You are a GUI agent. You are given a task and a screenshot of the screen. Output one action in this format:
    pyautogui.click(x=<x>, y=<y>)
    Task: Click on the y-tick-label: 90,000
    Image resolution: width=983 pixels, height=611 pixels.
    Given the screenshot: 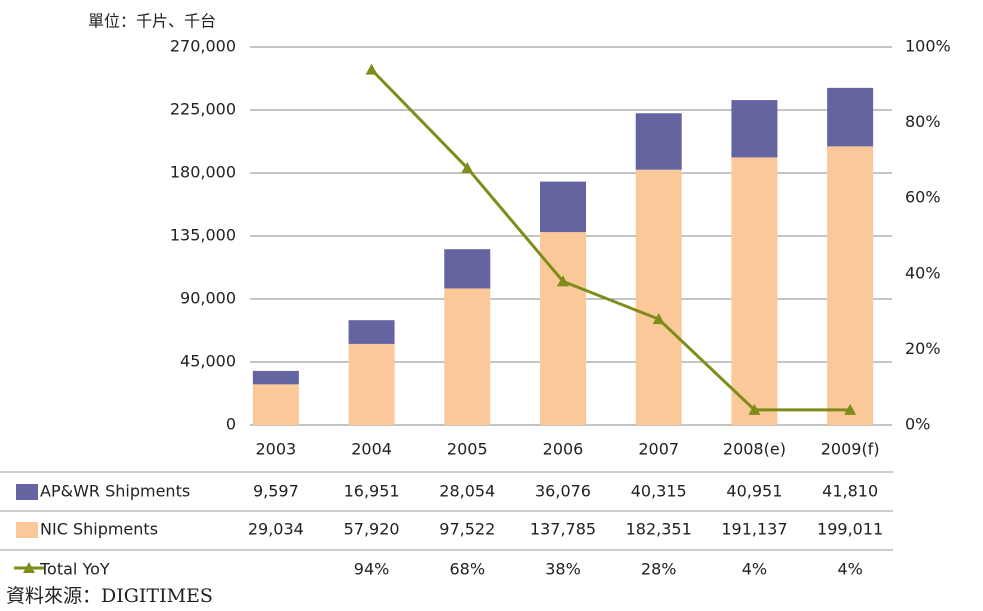 What is the action you would take?
    pyautogui.click(x=208, y=298)
    